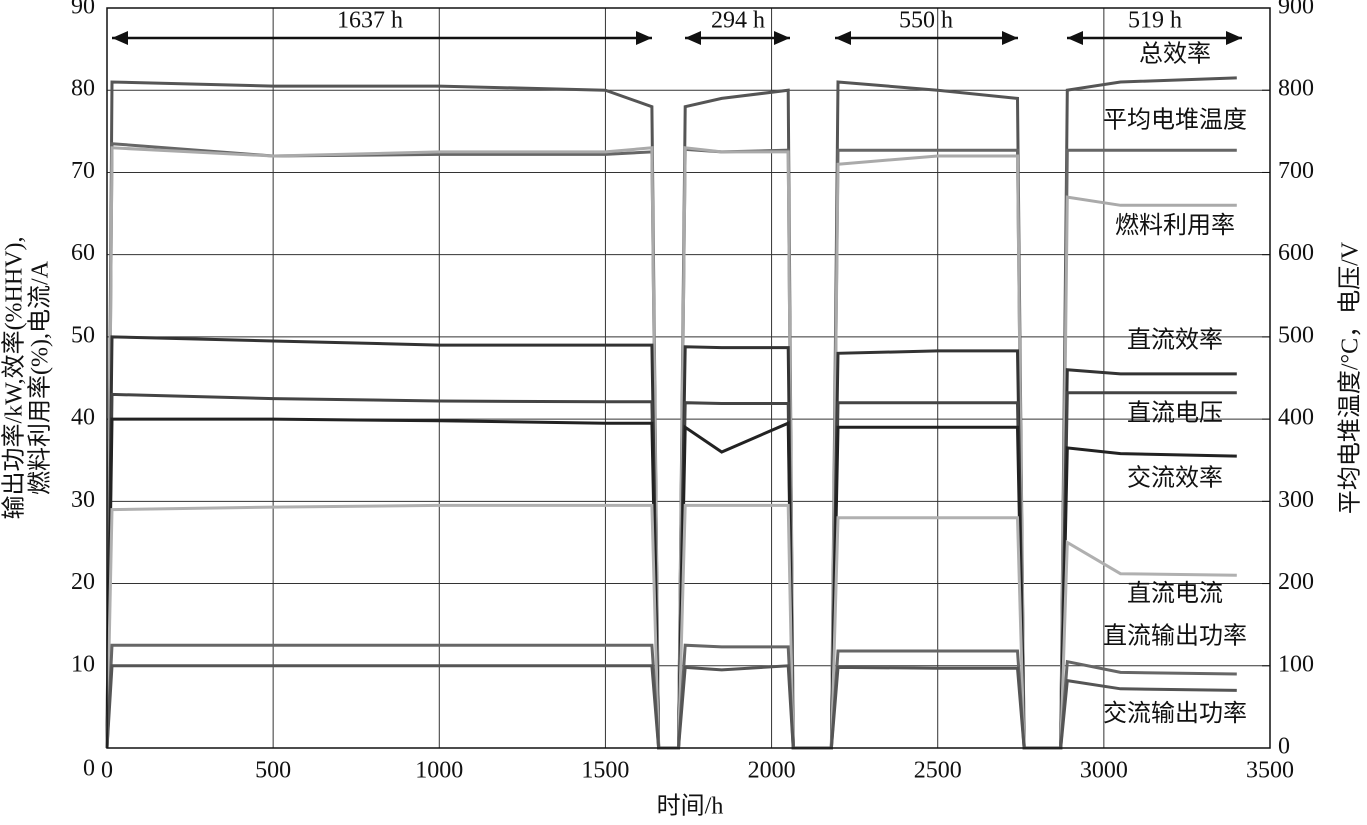  What do you see at coordinates (370, 21) in the screenshot?
I see `annotation: 1637 h` at bounding box center [370, 21].